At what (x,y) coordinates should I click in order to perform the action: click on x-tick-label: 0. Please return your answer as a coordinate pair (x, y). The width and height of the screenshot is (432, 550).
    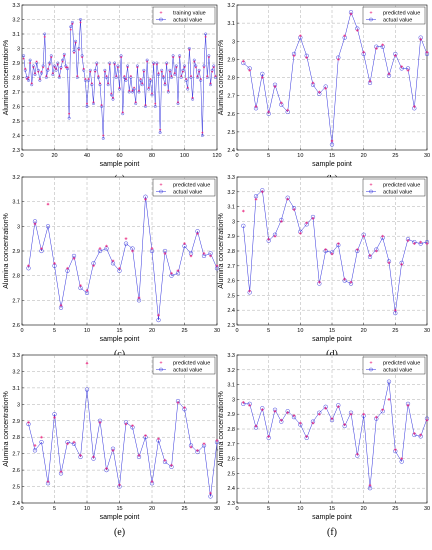
    Looking at the image, I should click on (21, 156).